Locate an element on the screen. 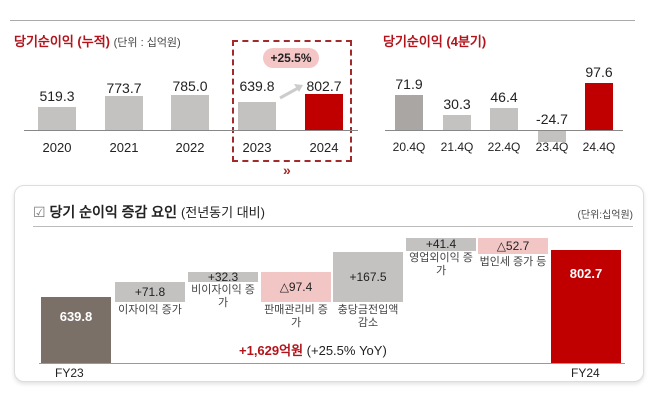  step-label: 비이자이익 증가 is located at coordinates (223, 296).